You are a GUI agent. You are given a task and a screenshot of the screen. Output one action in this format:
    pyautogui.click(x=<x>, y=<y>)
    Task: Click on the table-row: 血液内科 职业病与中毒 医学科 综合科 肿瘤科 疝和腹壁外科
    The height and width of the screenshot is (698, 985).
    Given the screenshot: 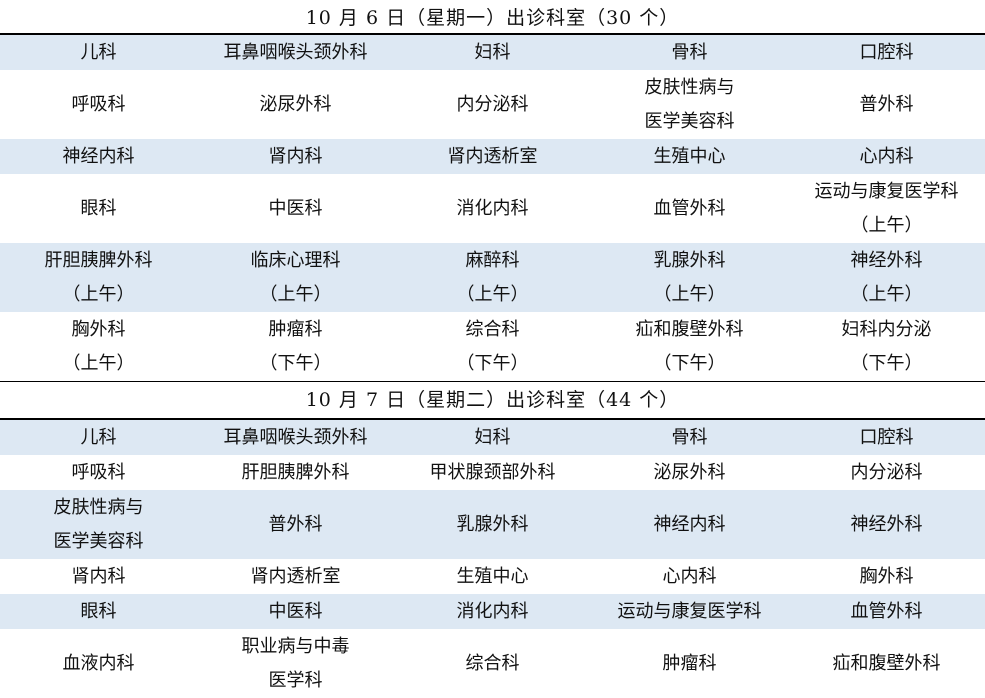 What is the action you would take?
    pyautogui.click(x=492, y=663)
    